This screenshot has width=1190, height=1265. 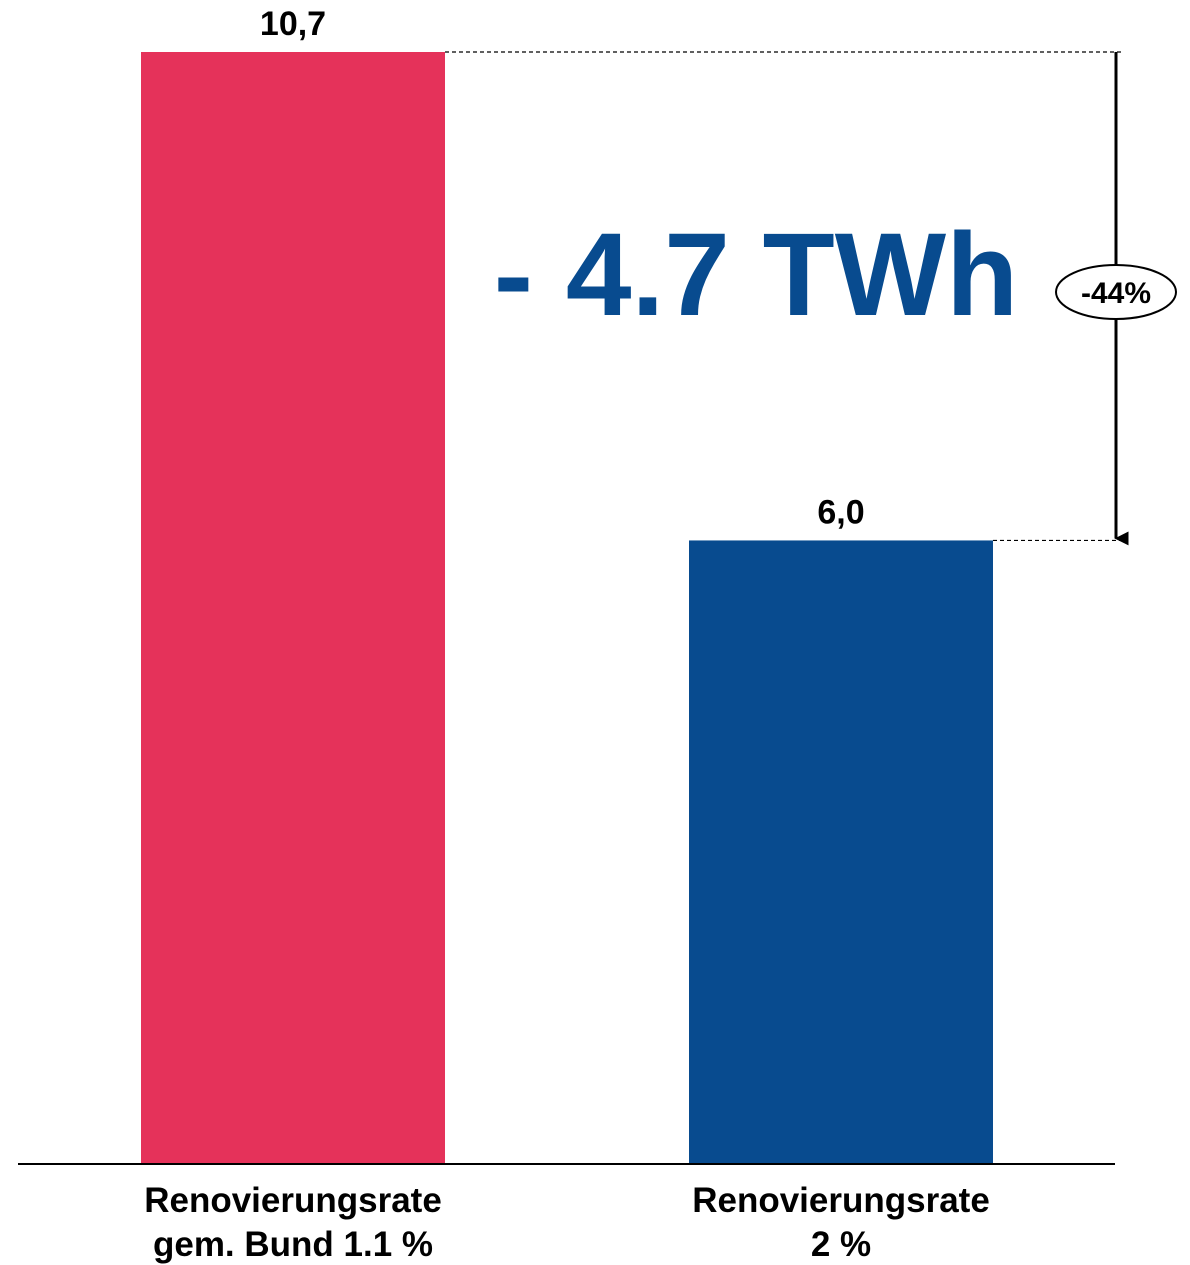 I want to click on difference-label: - 4.7 TWh, so click(x=756, y=275).